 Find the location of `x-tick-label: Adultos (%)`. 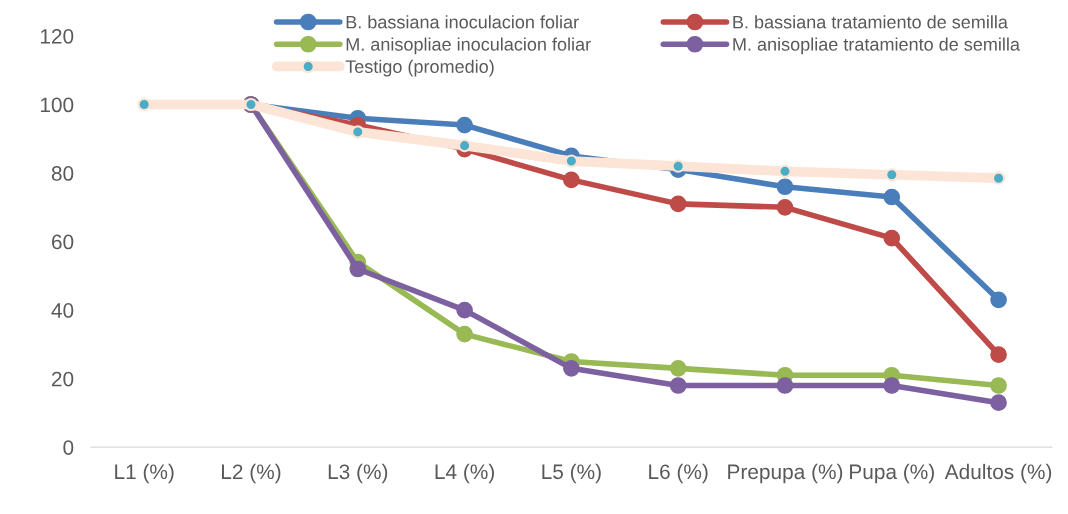

x-tick-label: Adultos (%) is located at coordinates (998, 473).